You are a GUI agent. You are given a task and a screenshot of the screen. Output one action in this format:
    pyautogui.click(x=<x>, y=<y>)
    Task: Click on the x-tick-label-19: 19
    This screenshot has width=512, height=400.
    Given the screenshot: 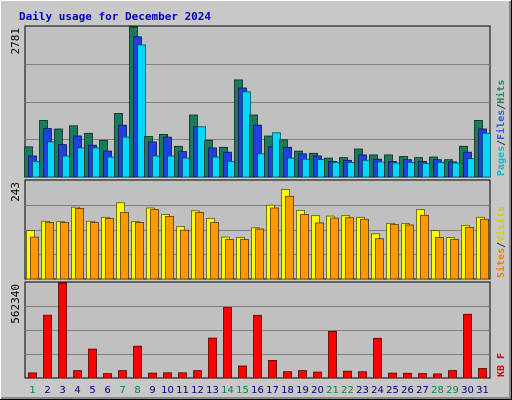 What is the action you would take?
    pyautogui.click(x=302, y=390)
    